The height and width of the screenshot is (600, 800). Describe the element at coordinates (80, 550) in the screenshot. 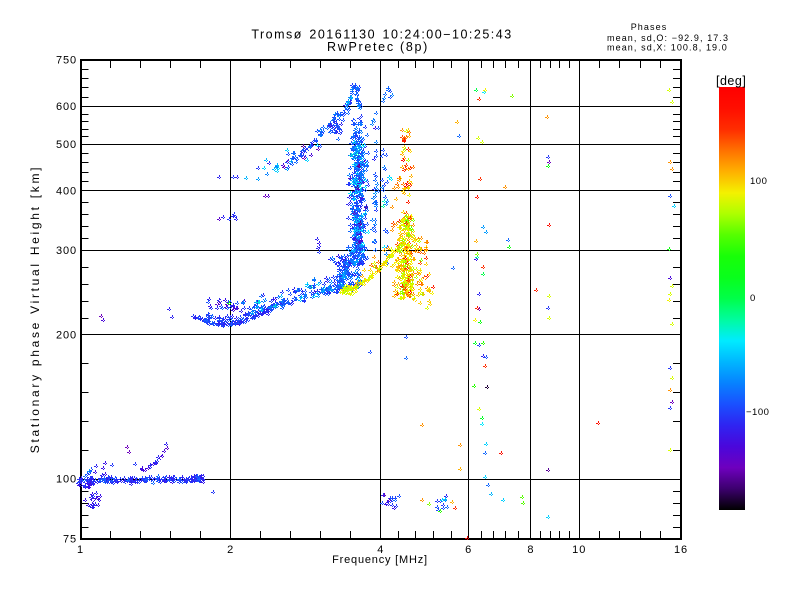

I see `svg-text: 1` at that location.